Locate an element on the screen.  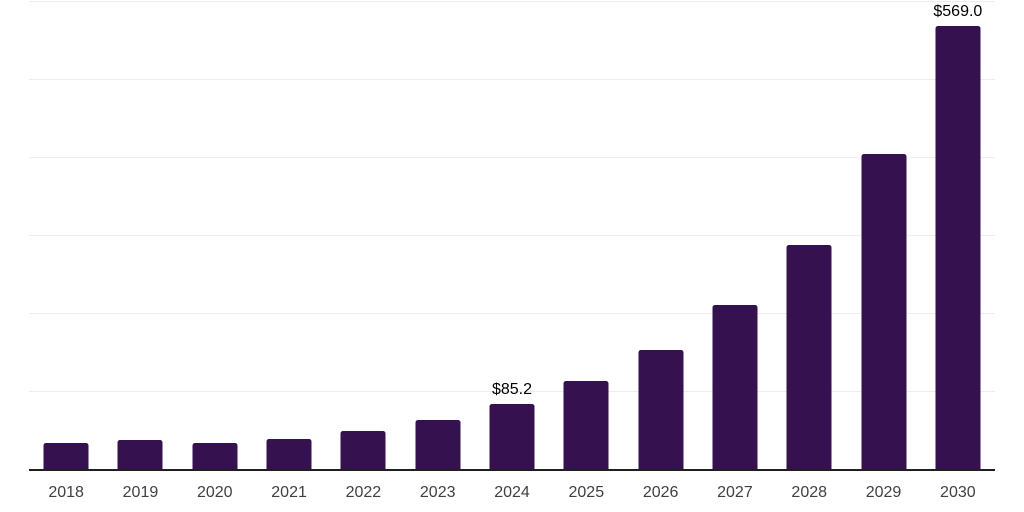
bar-2025 is located at coordinates (586, 425).